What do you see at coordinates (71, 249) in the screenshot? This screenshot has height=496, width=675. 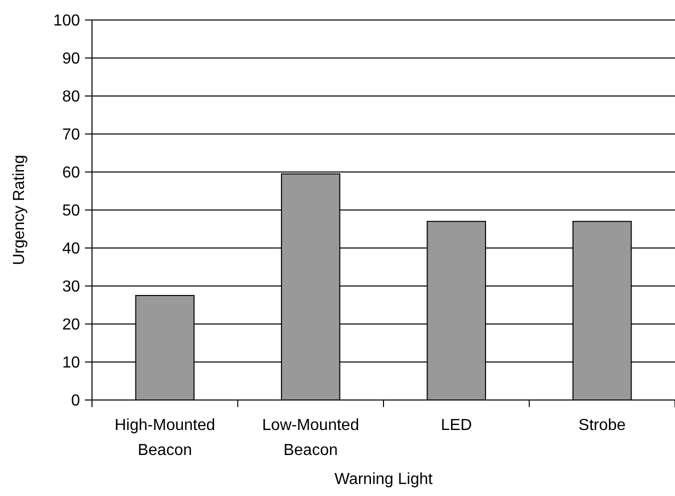 I see `y-tick-label: 40` at bounding box center [71, 249].